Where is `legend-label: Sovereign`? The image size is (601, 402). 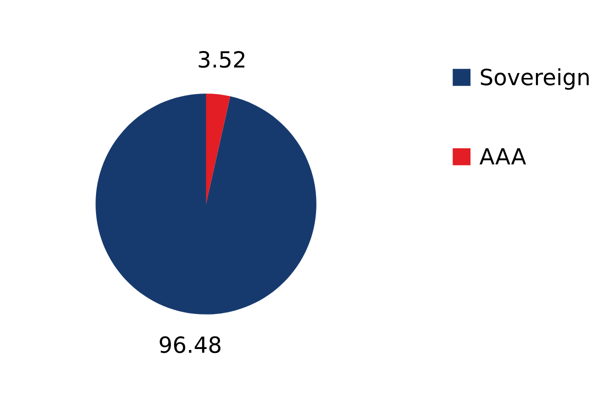
legend-label: Sovereign is located at coordinates (534, 79).